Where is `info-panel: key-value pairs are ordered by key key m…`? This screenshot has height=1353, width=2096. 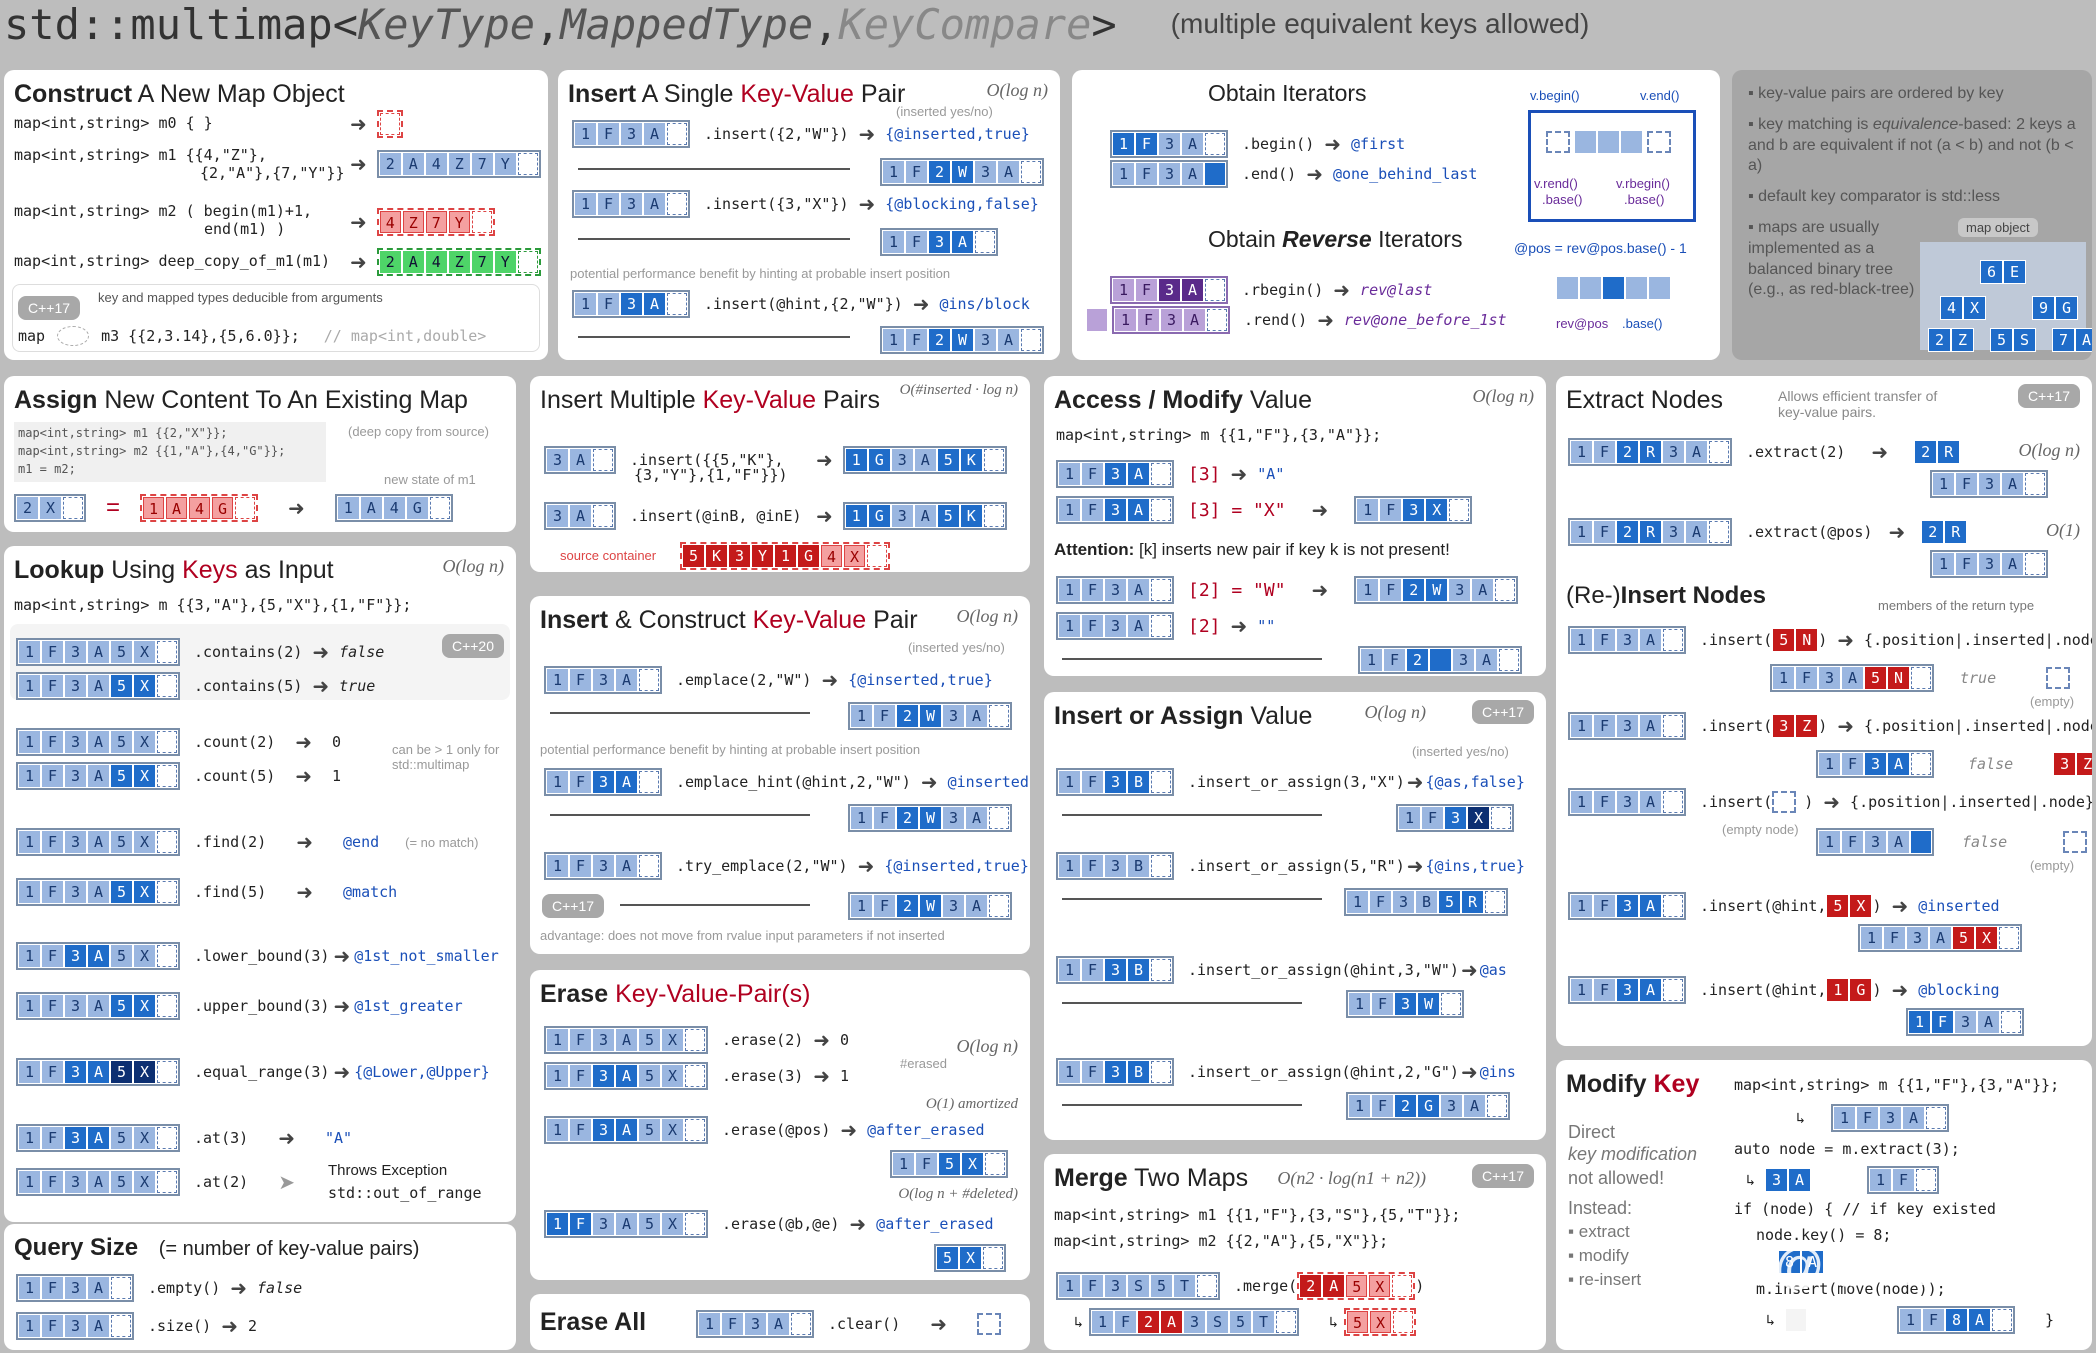
info-panel: key-value pairs are ordered by key key m… is located at coordinates (1912, 215).